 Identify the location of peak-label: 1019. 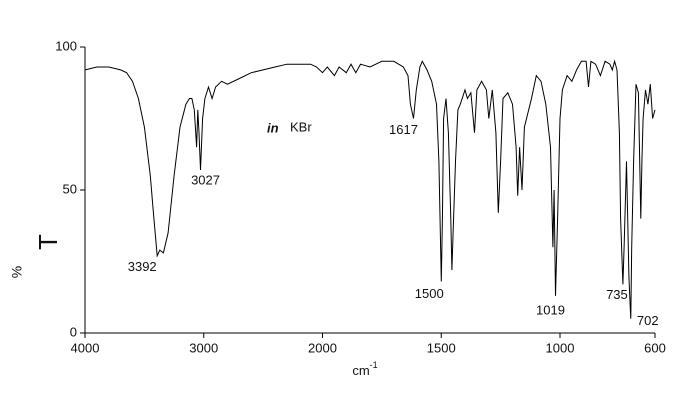
(550, 309).